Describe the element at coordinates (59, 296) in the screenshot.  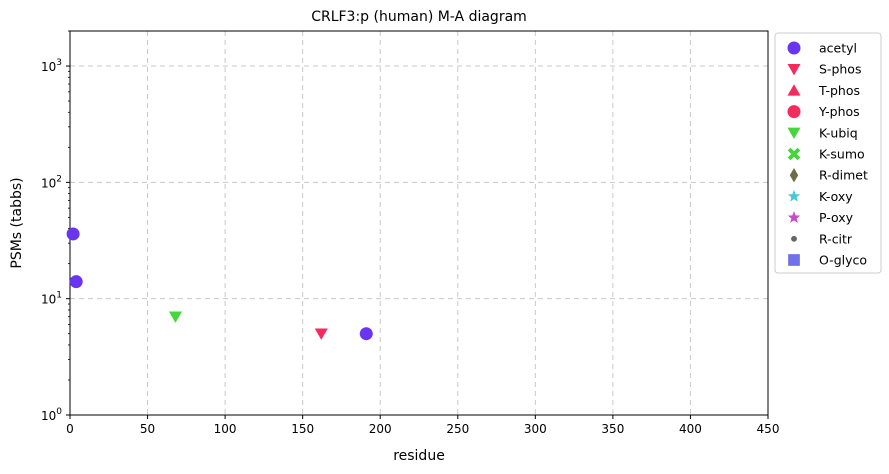
I see `y-tick-exponent: 1` at that location.